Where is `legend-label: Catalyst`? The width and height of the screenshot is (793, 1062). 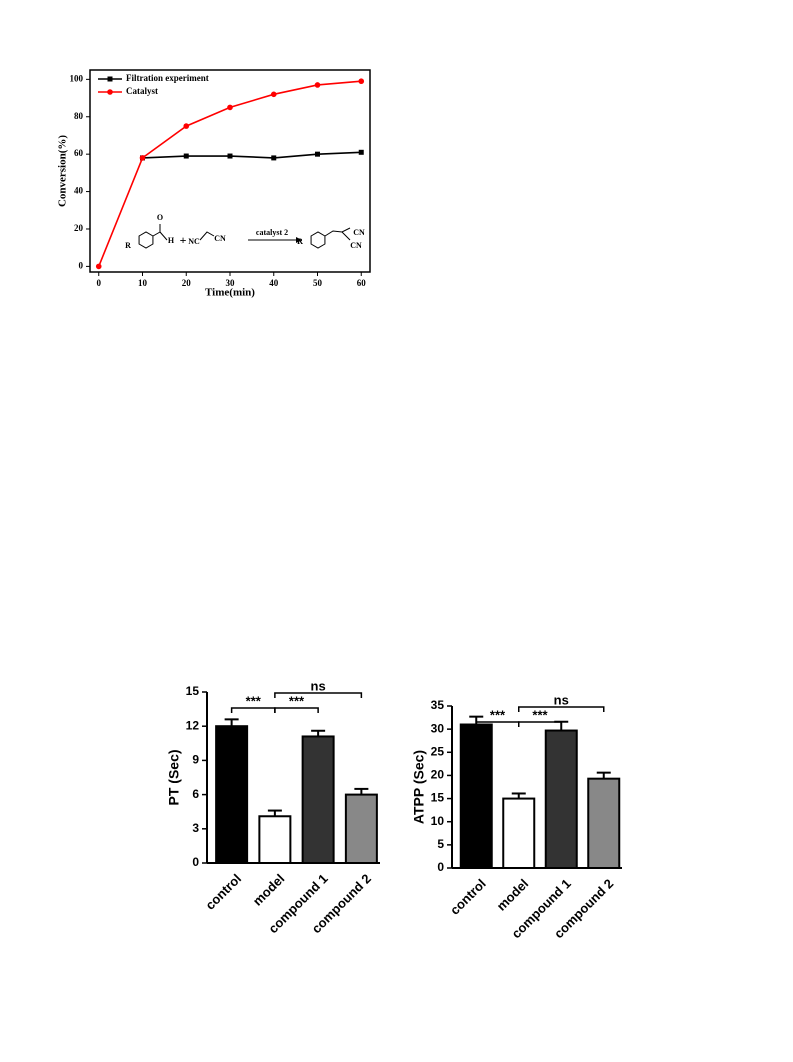
legend-label: Catalyst is located at coordinates (142, 91).